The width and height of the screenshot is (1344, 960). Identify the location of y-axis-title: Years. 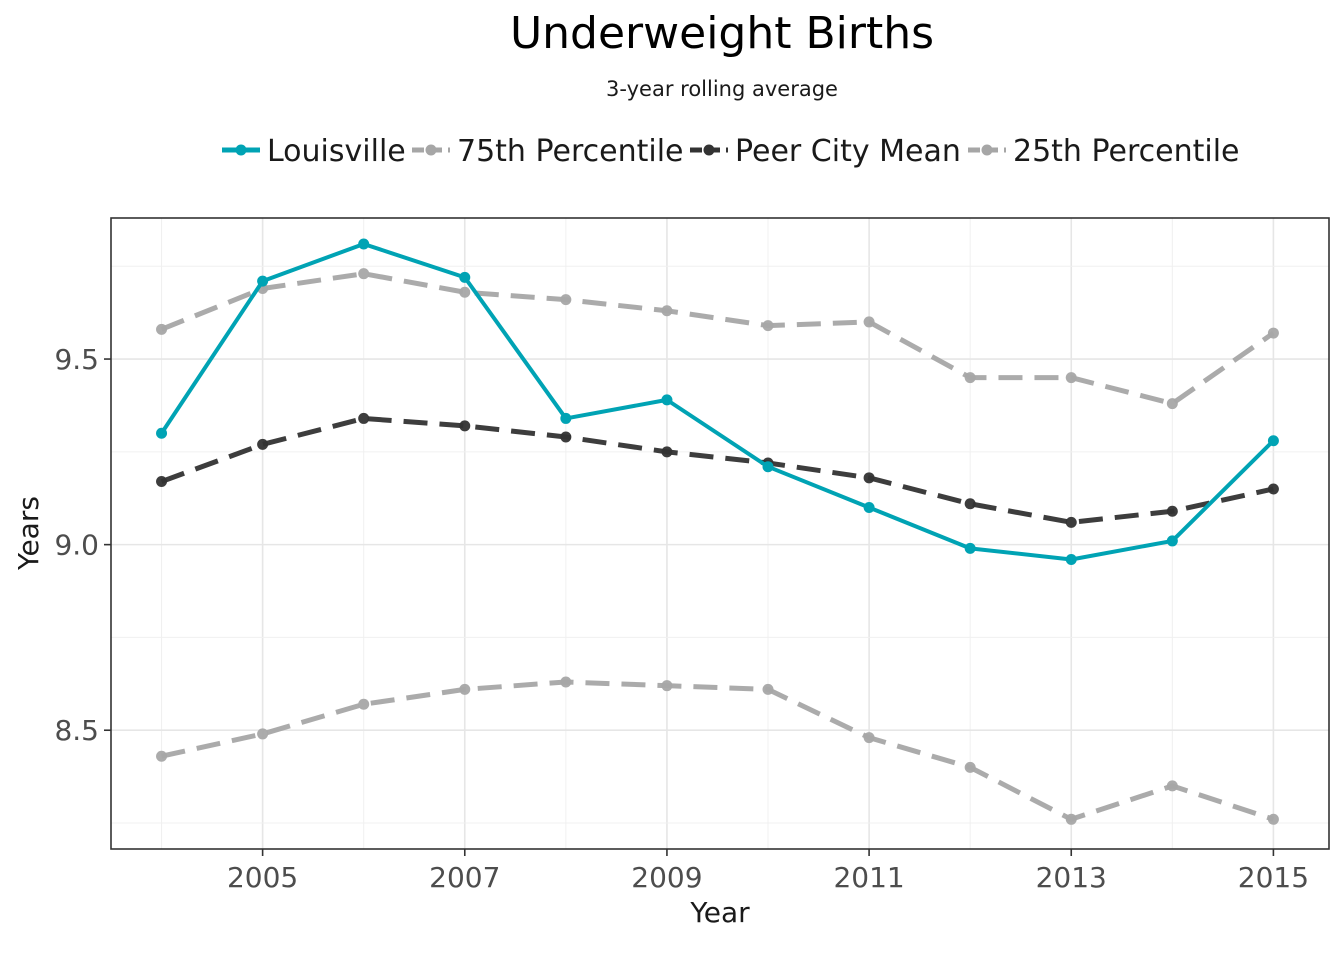
(28, 533).